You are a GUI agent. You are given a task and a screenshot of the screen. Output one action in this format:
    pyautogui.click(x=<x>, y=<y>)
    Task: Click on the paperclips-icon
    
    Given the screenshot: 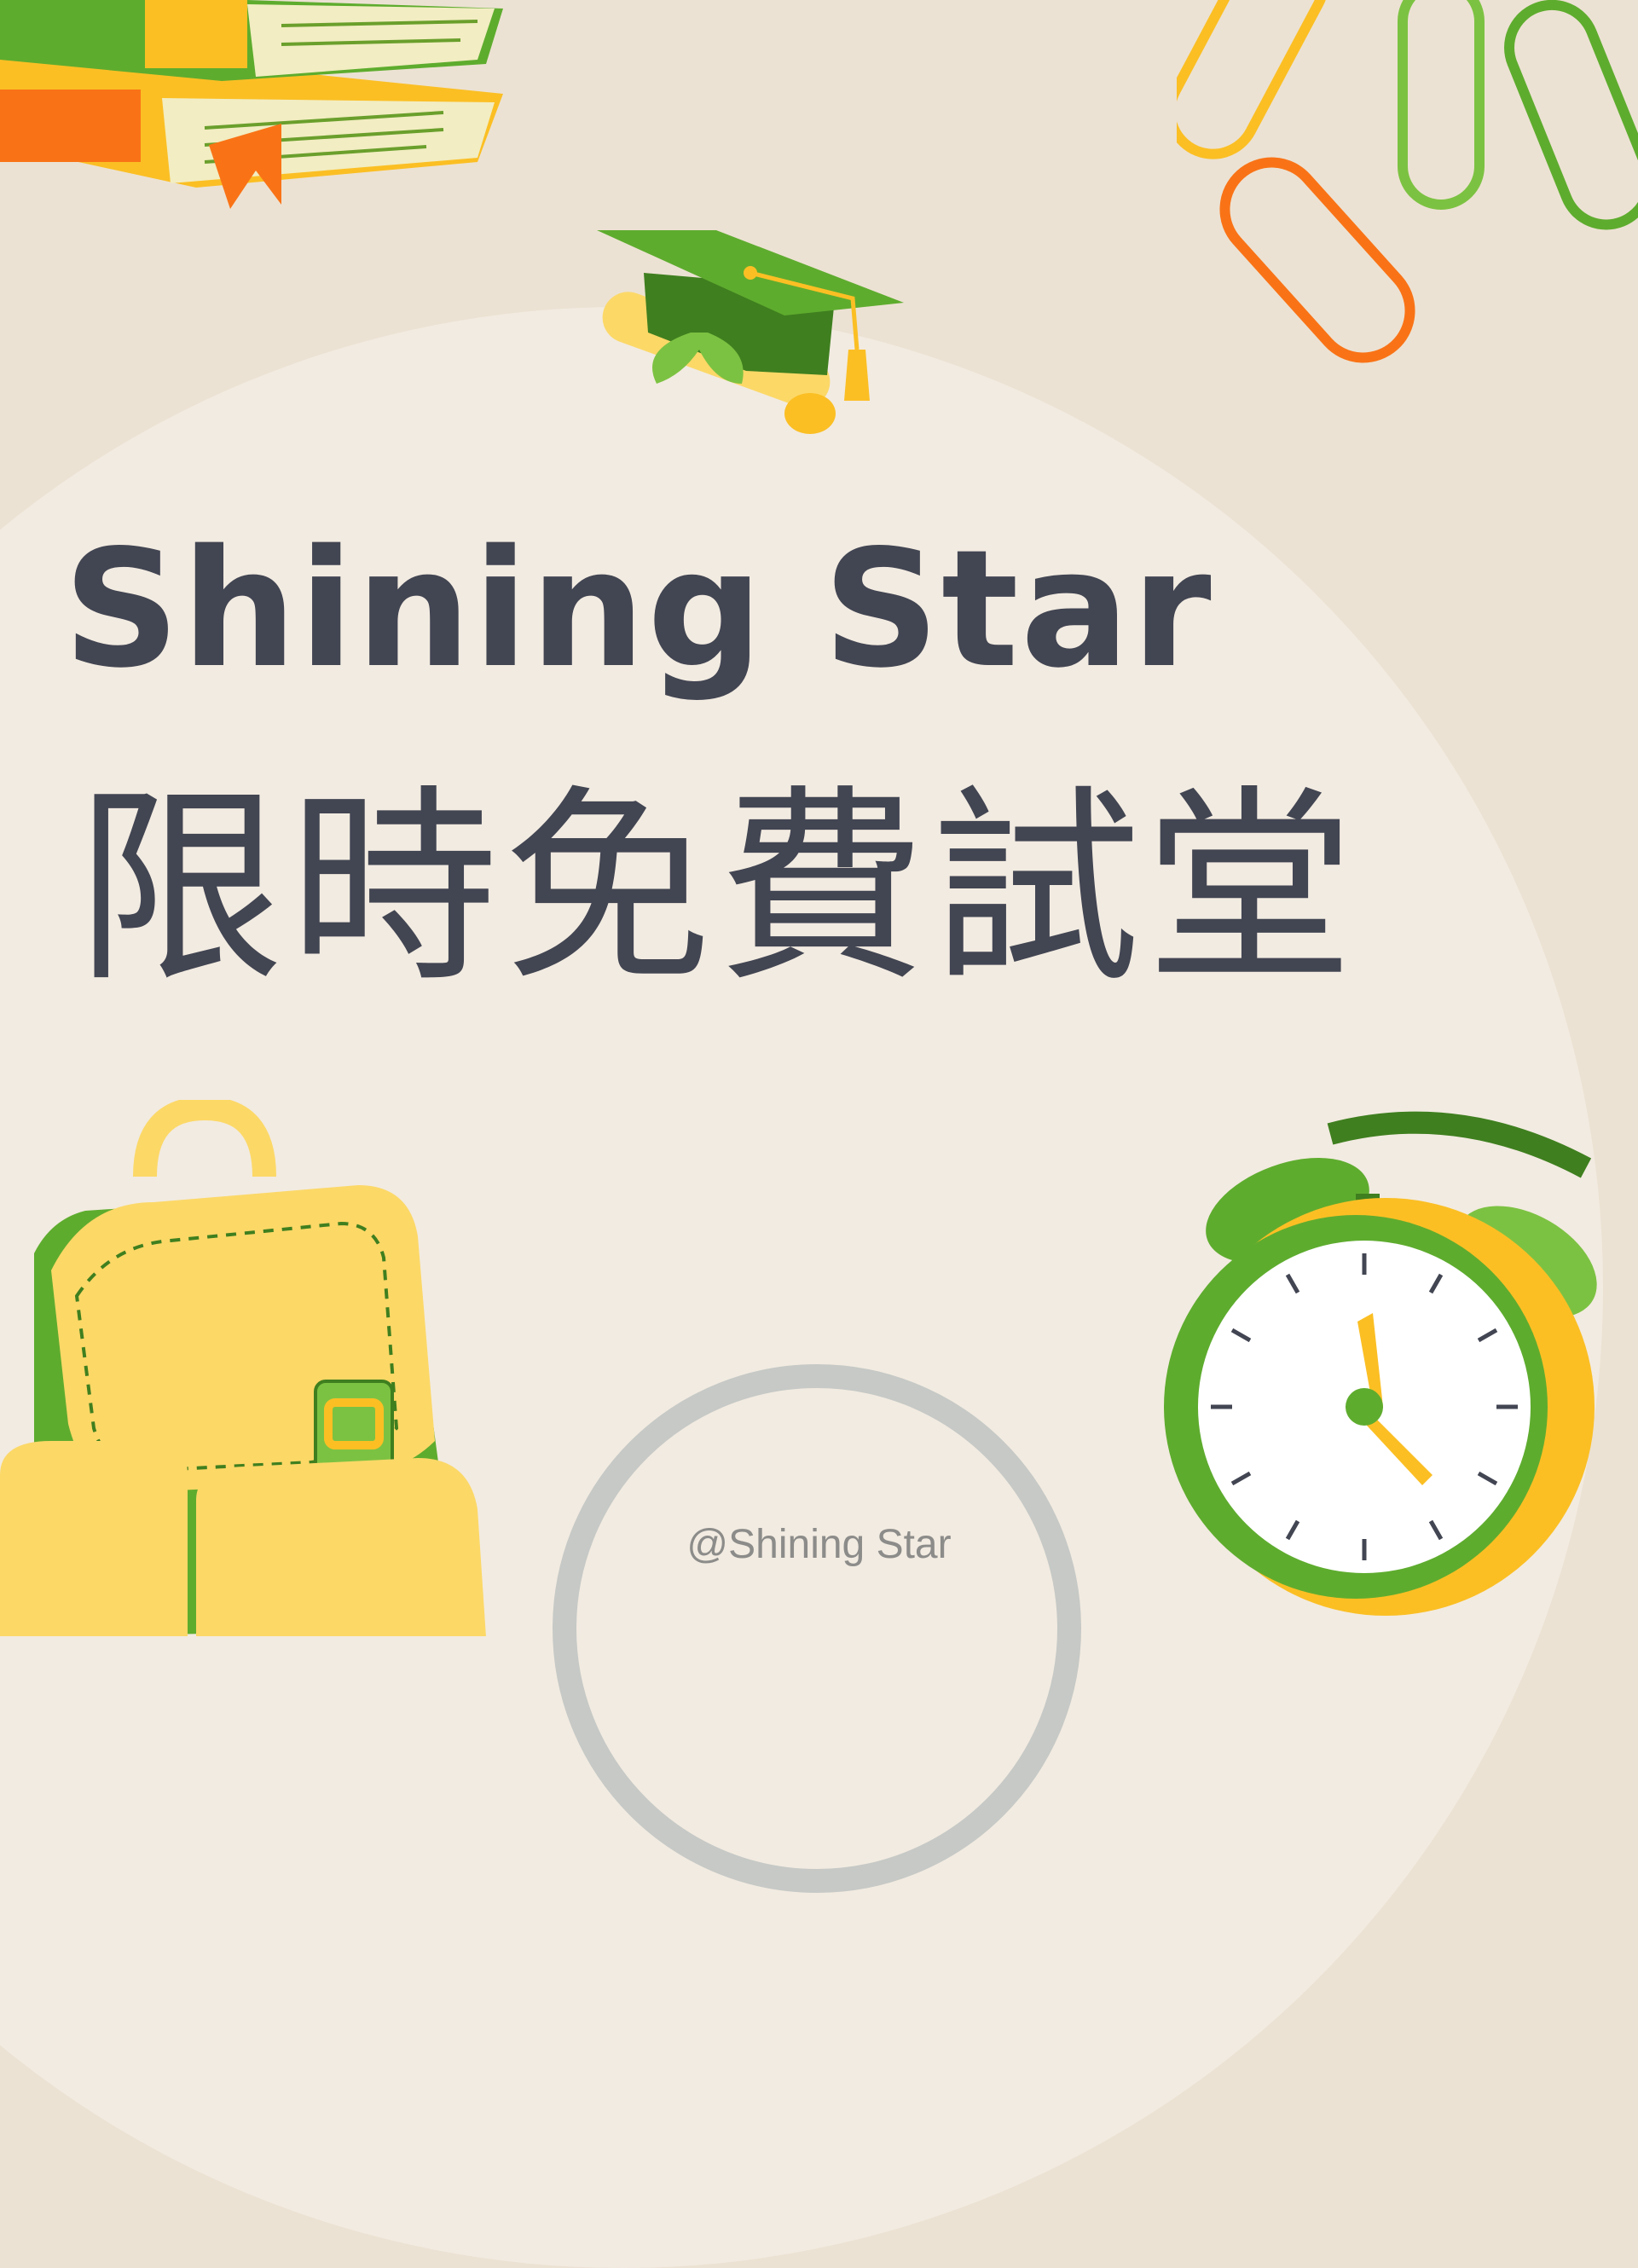 What is the action you would take?
    pyautogui.click(x=1407, y=181)
    